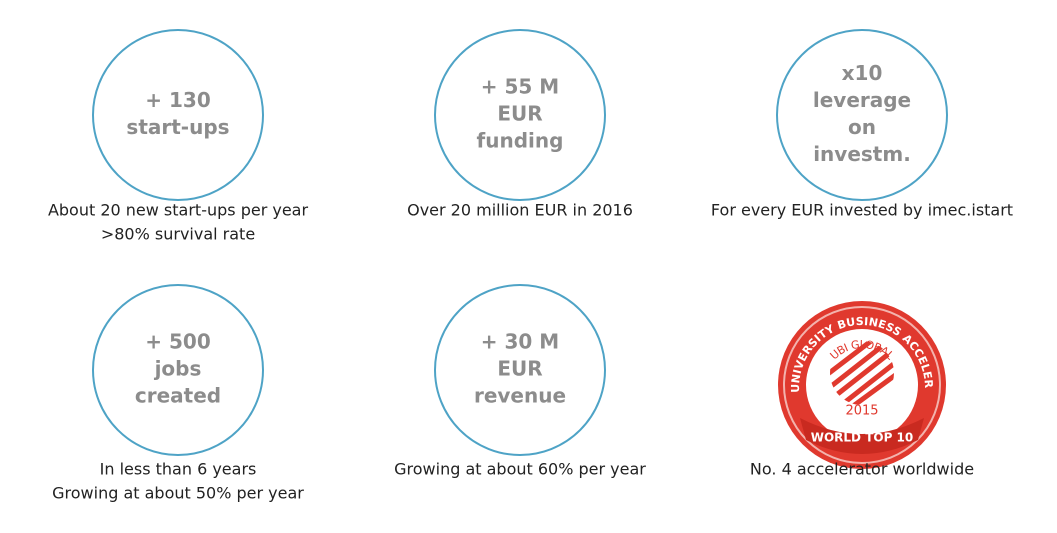  Describe the element at coordinates (520, 141) in the screenshot. I see `stat-text: funding` at that location.